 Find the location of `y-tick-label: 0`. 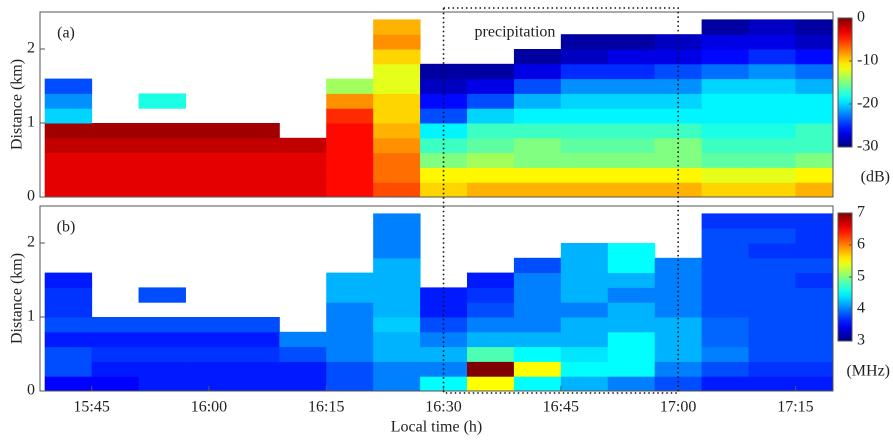

y-tick-label: 0 is located at coordinates (31, 196).